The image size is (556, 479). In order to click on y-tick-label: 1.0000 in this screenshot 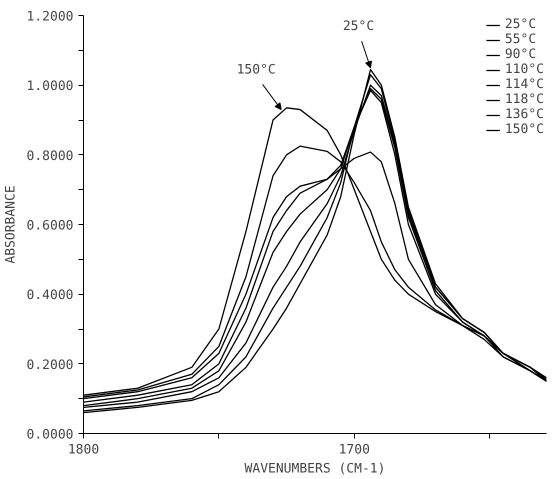, I will do `click(50, 86)`.